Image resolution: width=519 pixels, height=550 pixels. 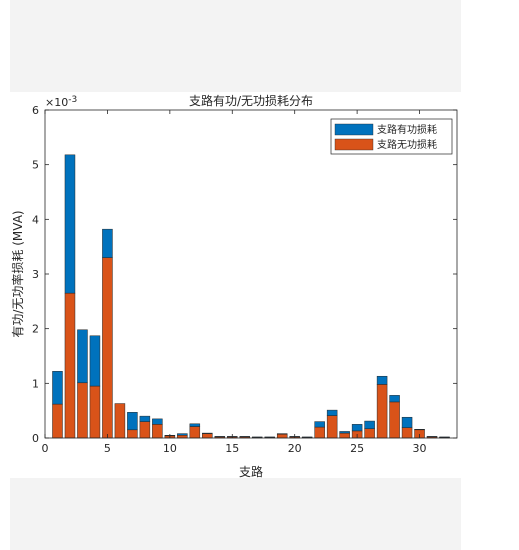 I want to click on x-tick-label: 20, so click(x=295, y=448).